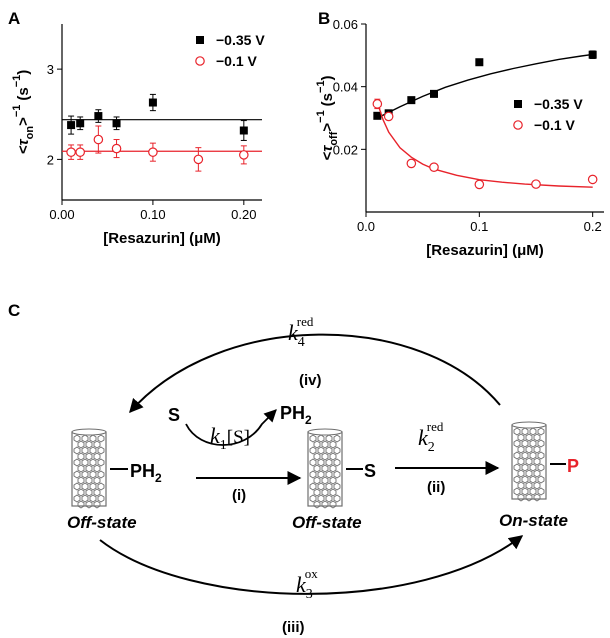  I want to click on x-tick-label: 0.1, so click(479, 226).